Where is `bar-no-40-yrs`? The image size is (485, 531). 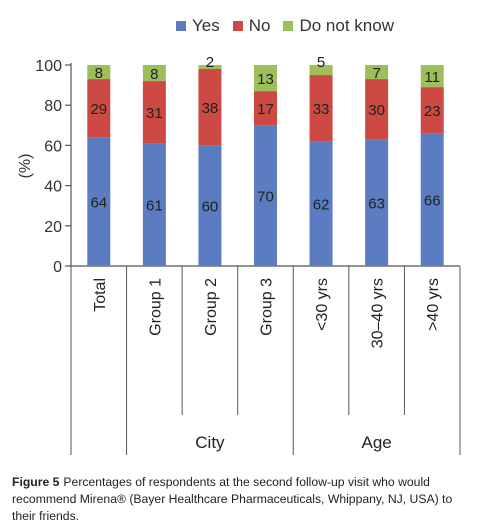
bar-no-40-yrs is located at coordinates (432, 110).